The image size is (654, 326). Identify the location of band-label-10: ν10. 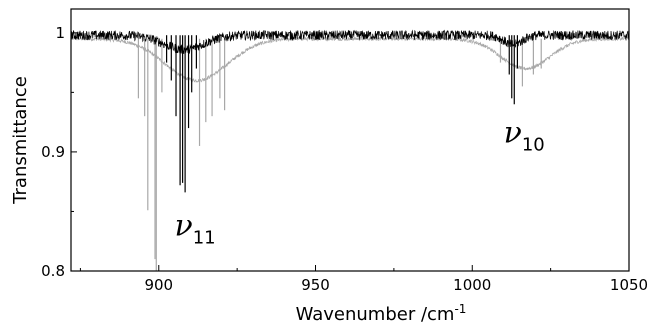
(524, 135).